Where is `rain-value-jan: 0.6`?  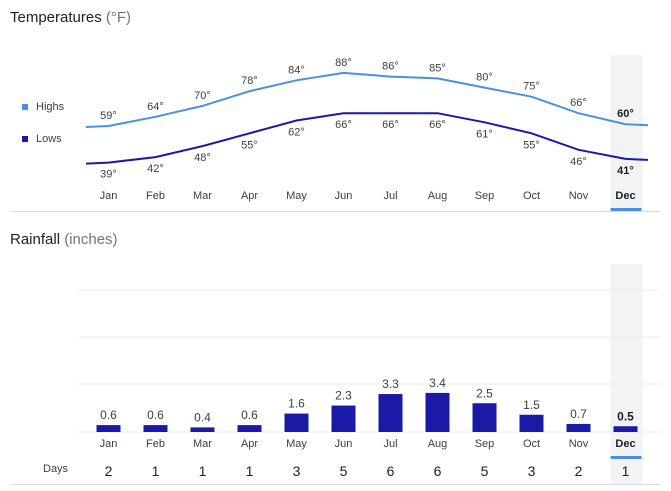
rain-value-jan: 0.6 is located at coordinates (108, 415).